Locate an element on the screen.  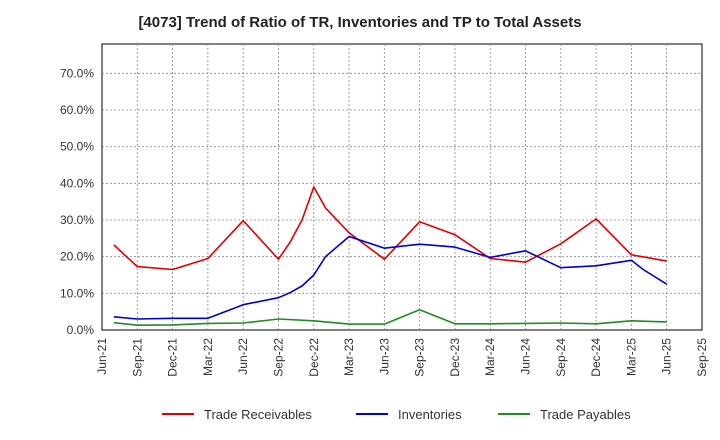
y-tick-label: 60.0% is located at coordinates (77, 110).